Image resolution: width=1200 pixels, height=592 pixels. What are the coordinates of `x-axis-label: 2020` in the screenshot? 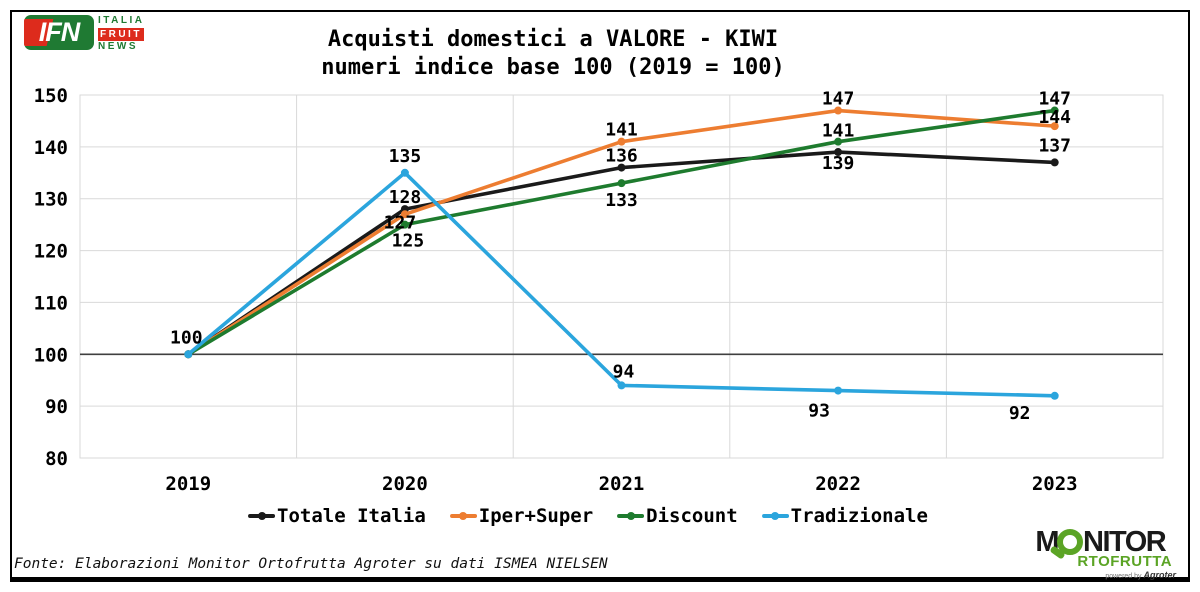 It's located at (405, 484).